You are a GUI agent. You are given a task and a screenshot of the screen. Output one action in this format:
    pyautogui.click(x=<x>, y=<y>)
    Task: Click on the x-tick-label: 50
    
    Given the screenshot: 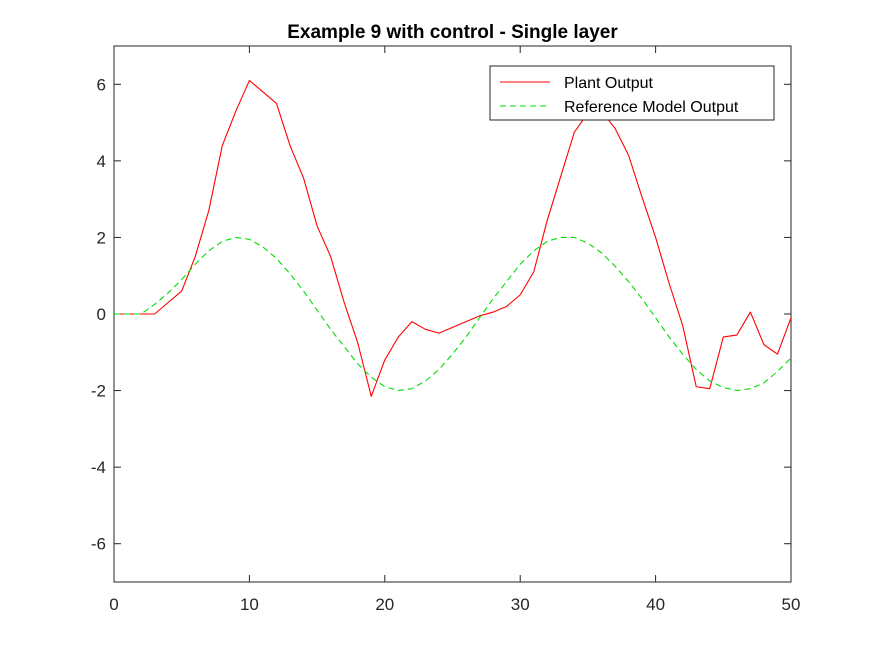 What is the action you would take?
    pyautogui.click(x=791, y=604)
    